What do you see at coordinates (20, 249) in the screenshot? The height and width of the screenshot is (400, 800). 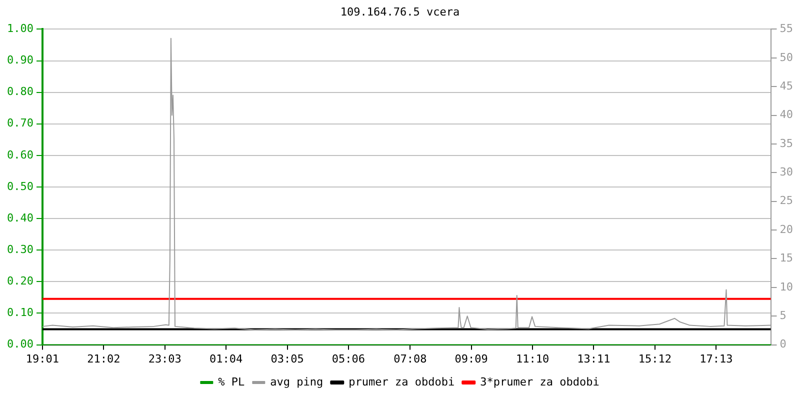 I see `y-tick-label: 0.30` at bounding box center [20, 249].